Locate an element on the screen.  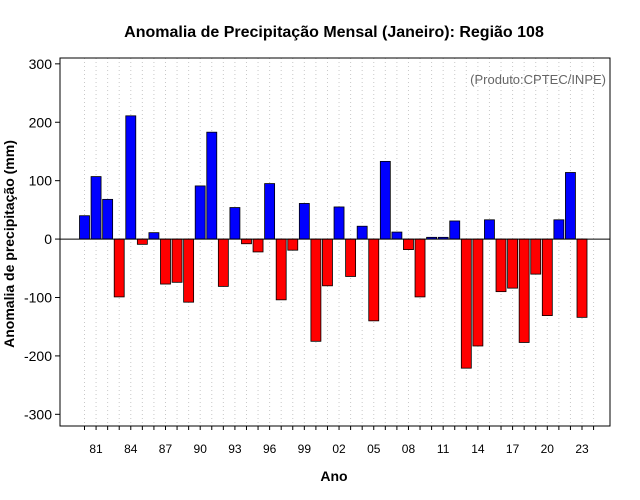
credit-label: (Produto:CPTEC/INPE) is located at coordinates (538, 79).